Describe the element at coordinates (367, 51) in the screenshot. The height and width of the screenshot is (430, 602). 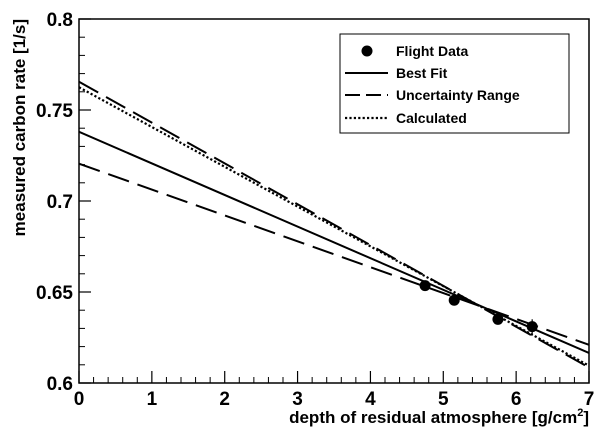
I see `legend-marker` at that location.